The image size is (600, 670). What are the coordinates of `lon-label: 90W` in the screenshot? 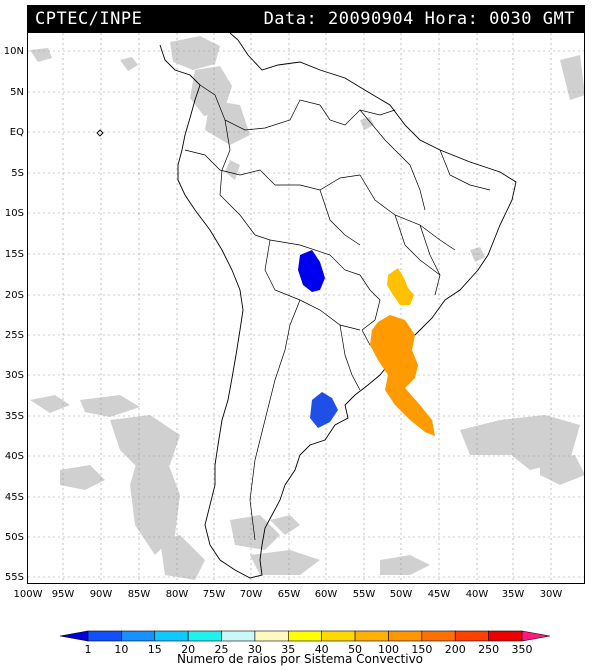 It's located at (101, 594).